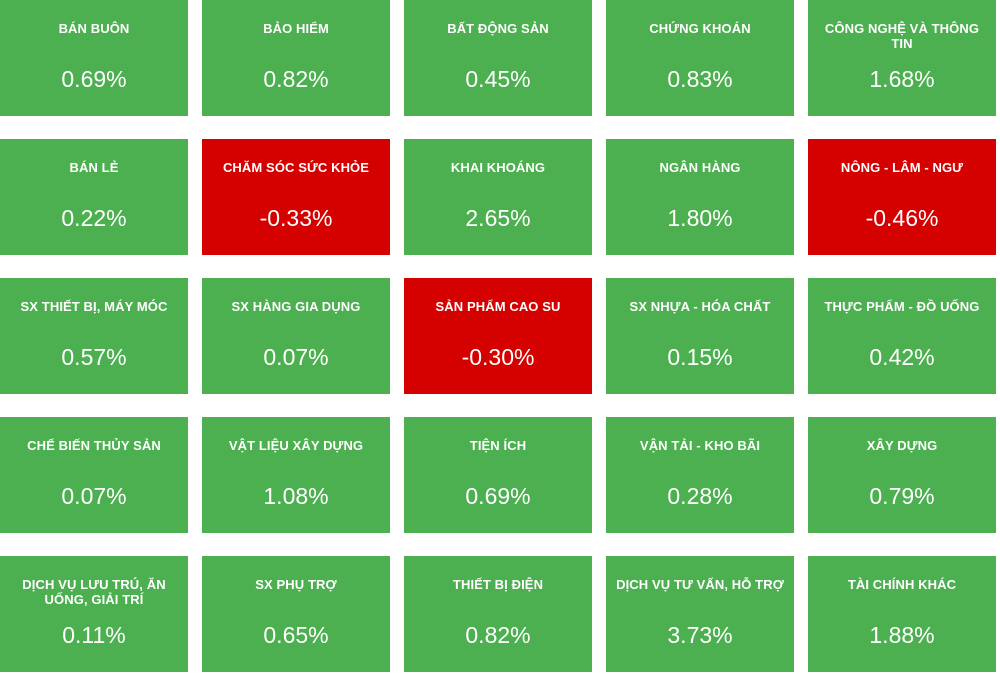  I want to click on sector-tile: BÁN LẺ 0.22%, so click(94, 197).